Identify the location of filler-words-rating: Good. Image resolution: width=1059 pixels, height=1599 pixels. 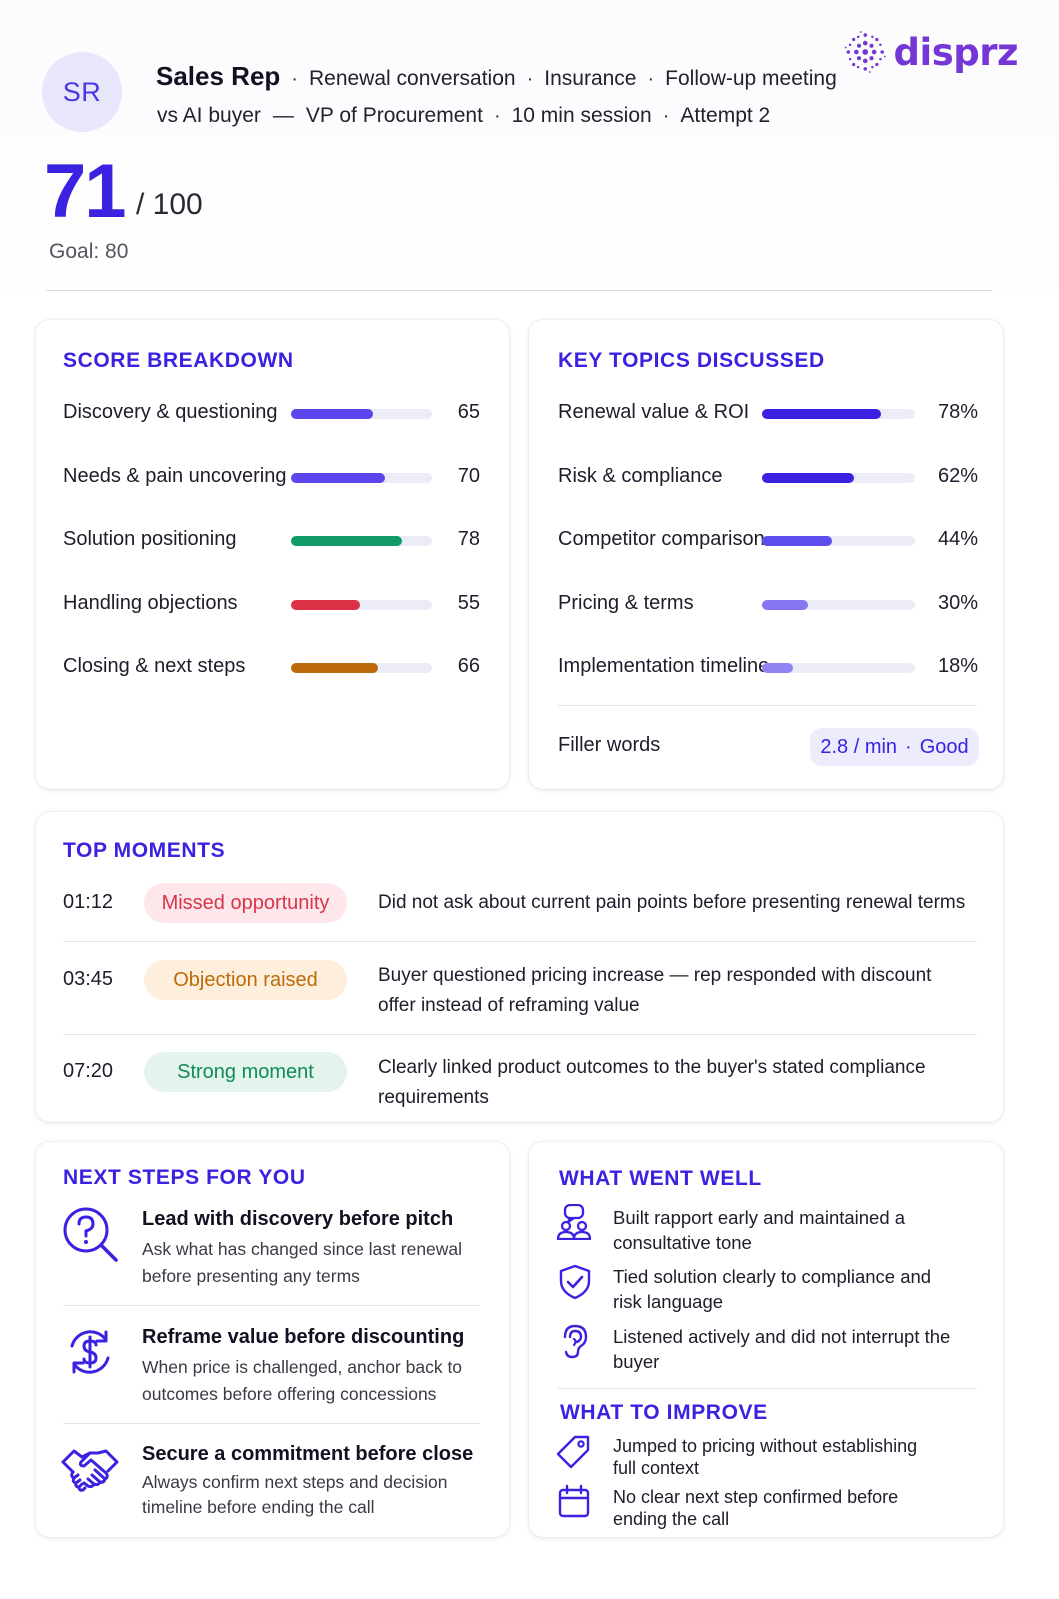
(944, 746).